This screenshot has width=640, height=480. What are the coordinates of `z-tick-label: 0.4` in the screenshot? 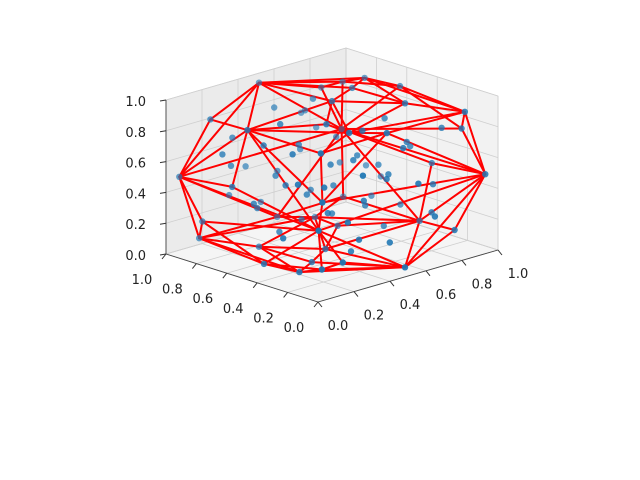 It's located at (135, 194).